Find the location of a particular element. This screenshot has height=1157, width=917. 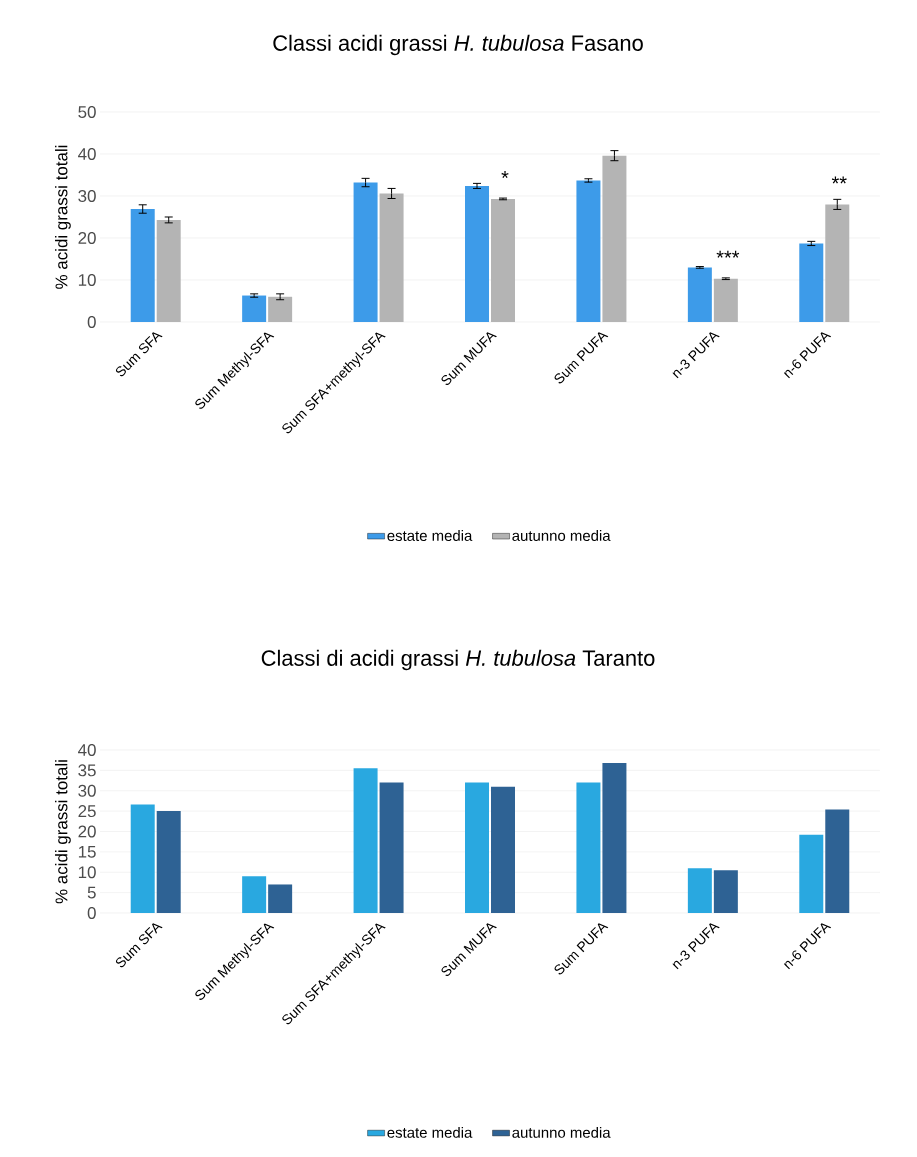

y-tick-label: 5 is located at coordinates (91, 892).